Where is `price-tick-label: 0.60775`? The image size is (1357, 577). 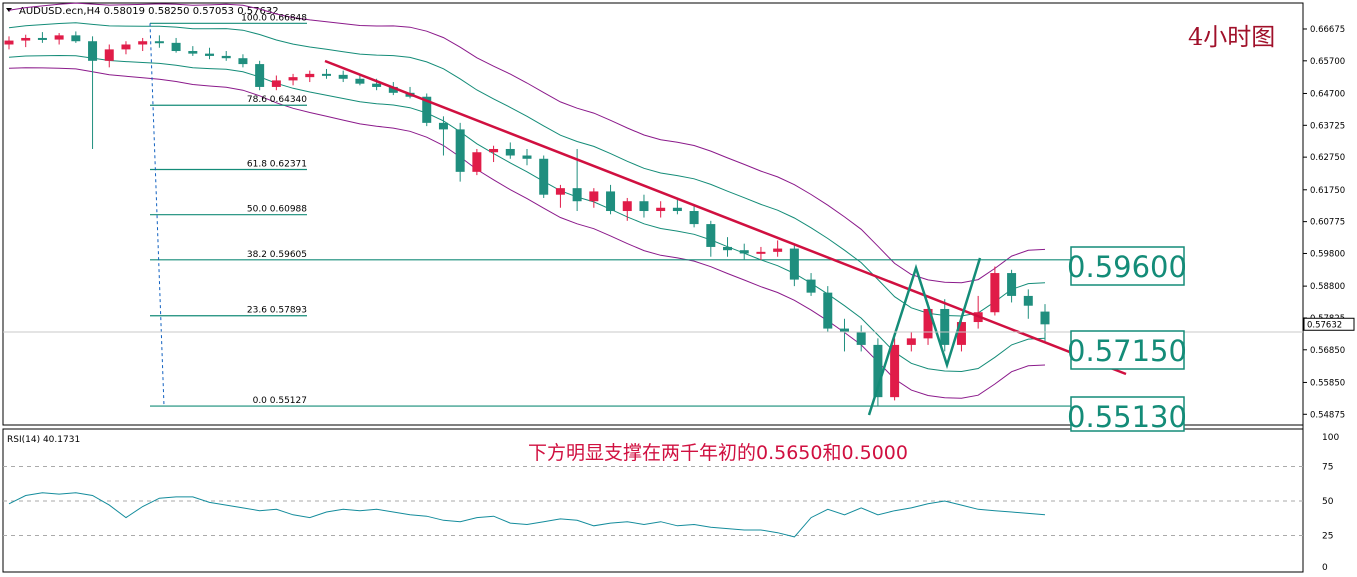 price-tick-label: 0.60775 is located at coordinates (1327, 223).